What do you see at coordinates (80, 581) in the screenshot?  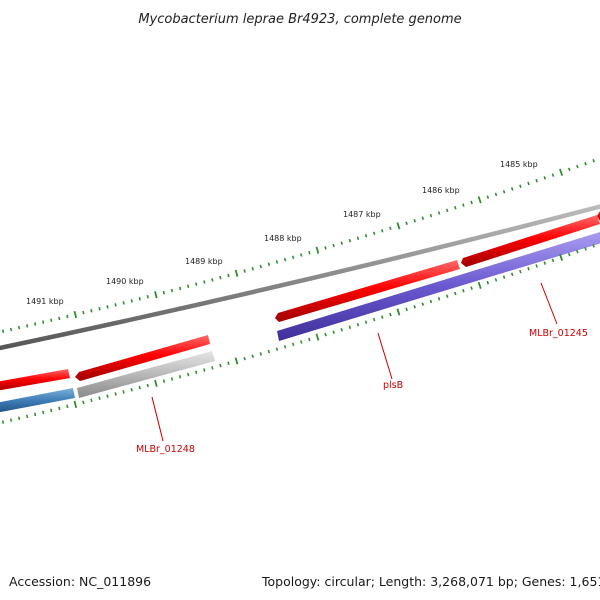 I see `accession-text: Accession: NC_011896` at bounding box center [80, 581].